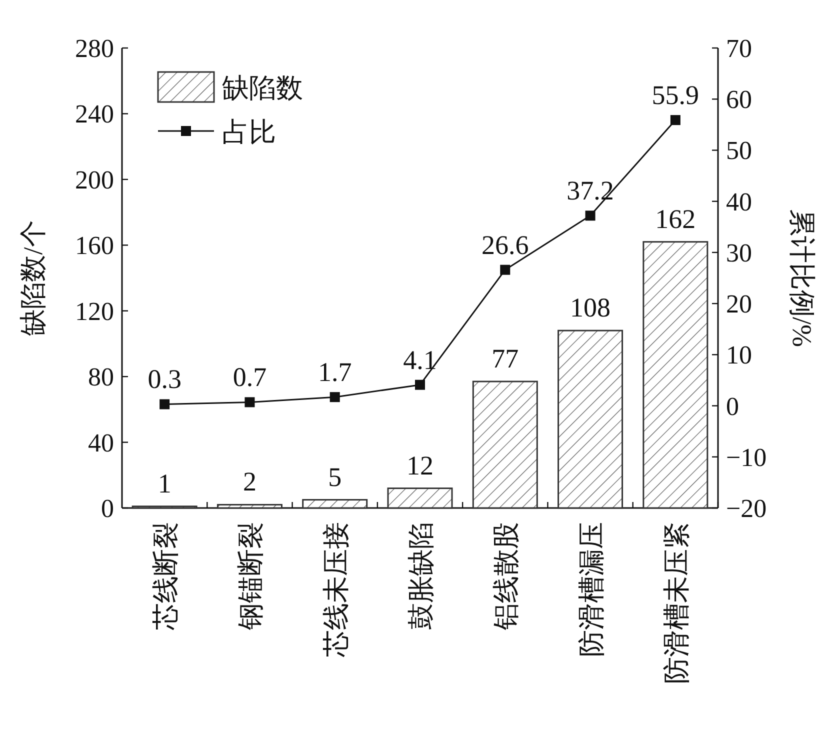 This screenshot has width=832, height=733. What do you see at coordinates (505, 245) in the screenshot?
I see `data-label: 26.6` at bounding box center [505, 245].